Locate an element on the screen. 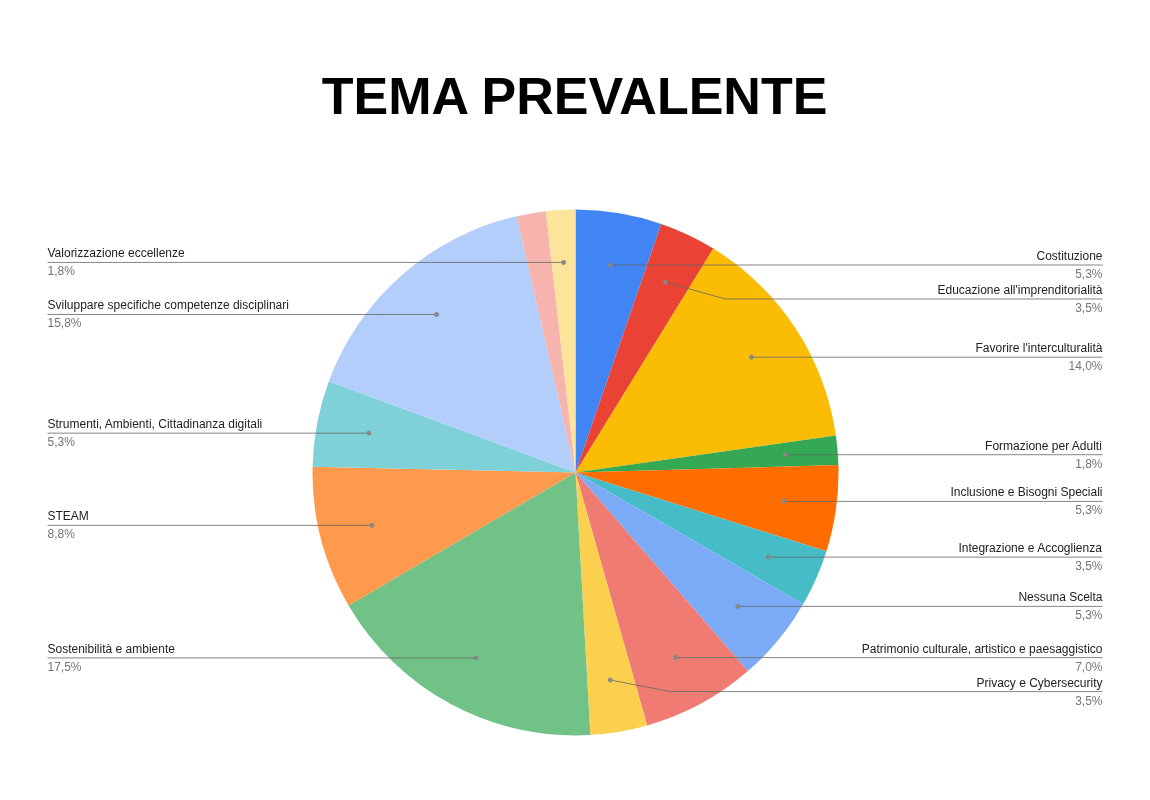 Image resolution: width=1150 pixels, height=800 pixels. data-label: 8,8% is located at coordinates (61, 534).